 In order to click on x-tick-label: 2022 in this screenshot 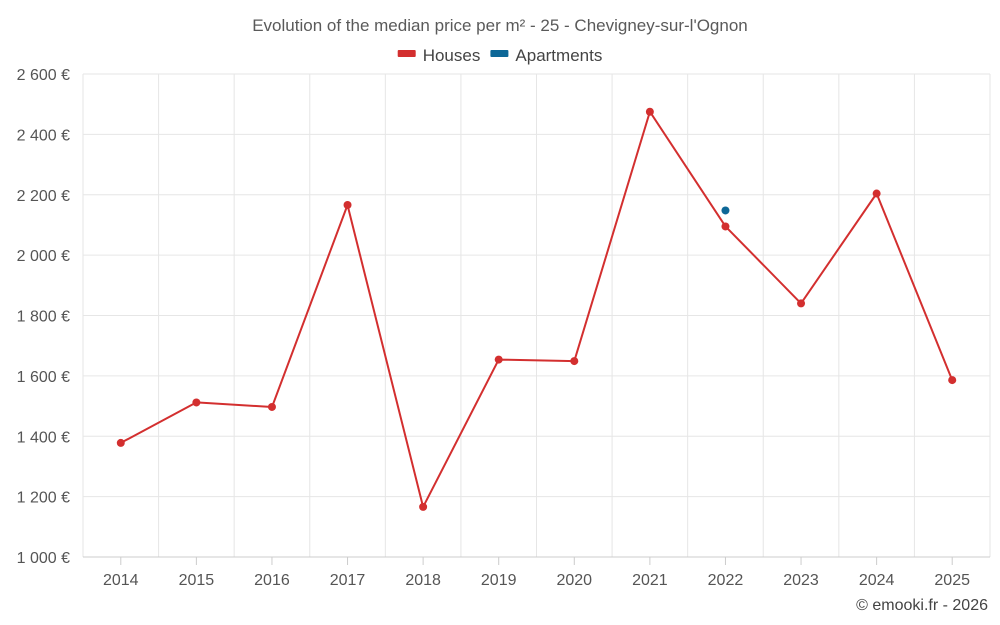, I will do `click(726, 580)`.